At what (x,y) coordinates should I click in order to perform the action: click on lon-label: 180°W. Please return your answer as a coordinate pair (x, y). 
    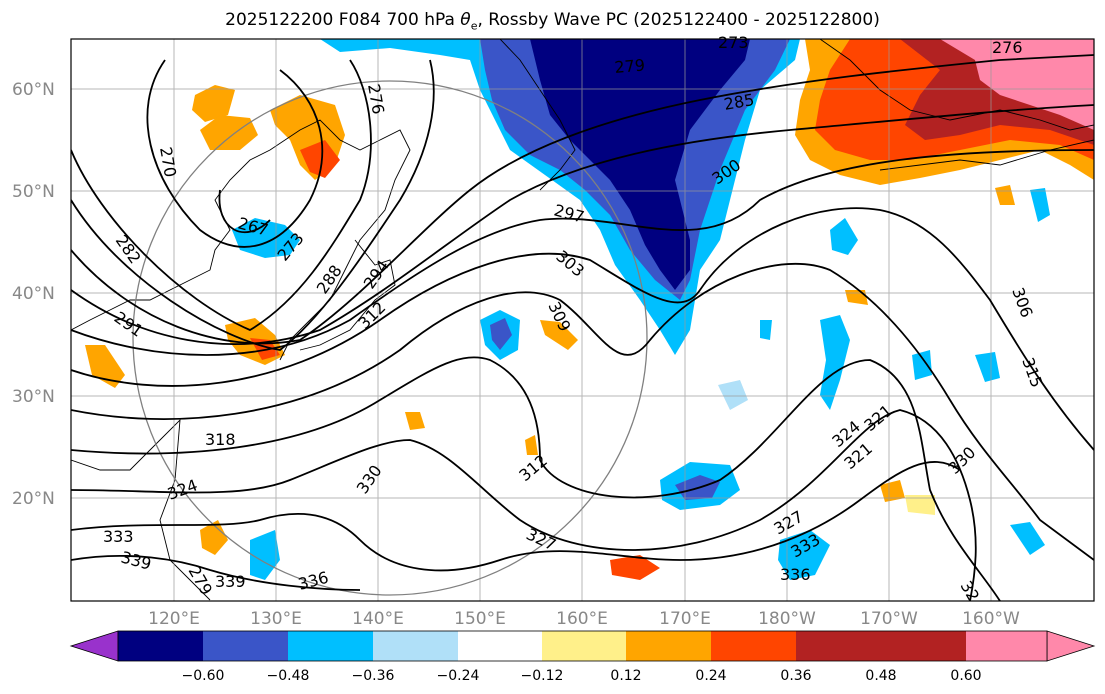
    Looking at the image, I should click on (787, 619).